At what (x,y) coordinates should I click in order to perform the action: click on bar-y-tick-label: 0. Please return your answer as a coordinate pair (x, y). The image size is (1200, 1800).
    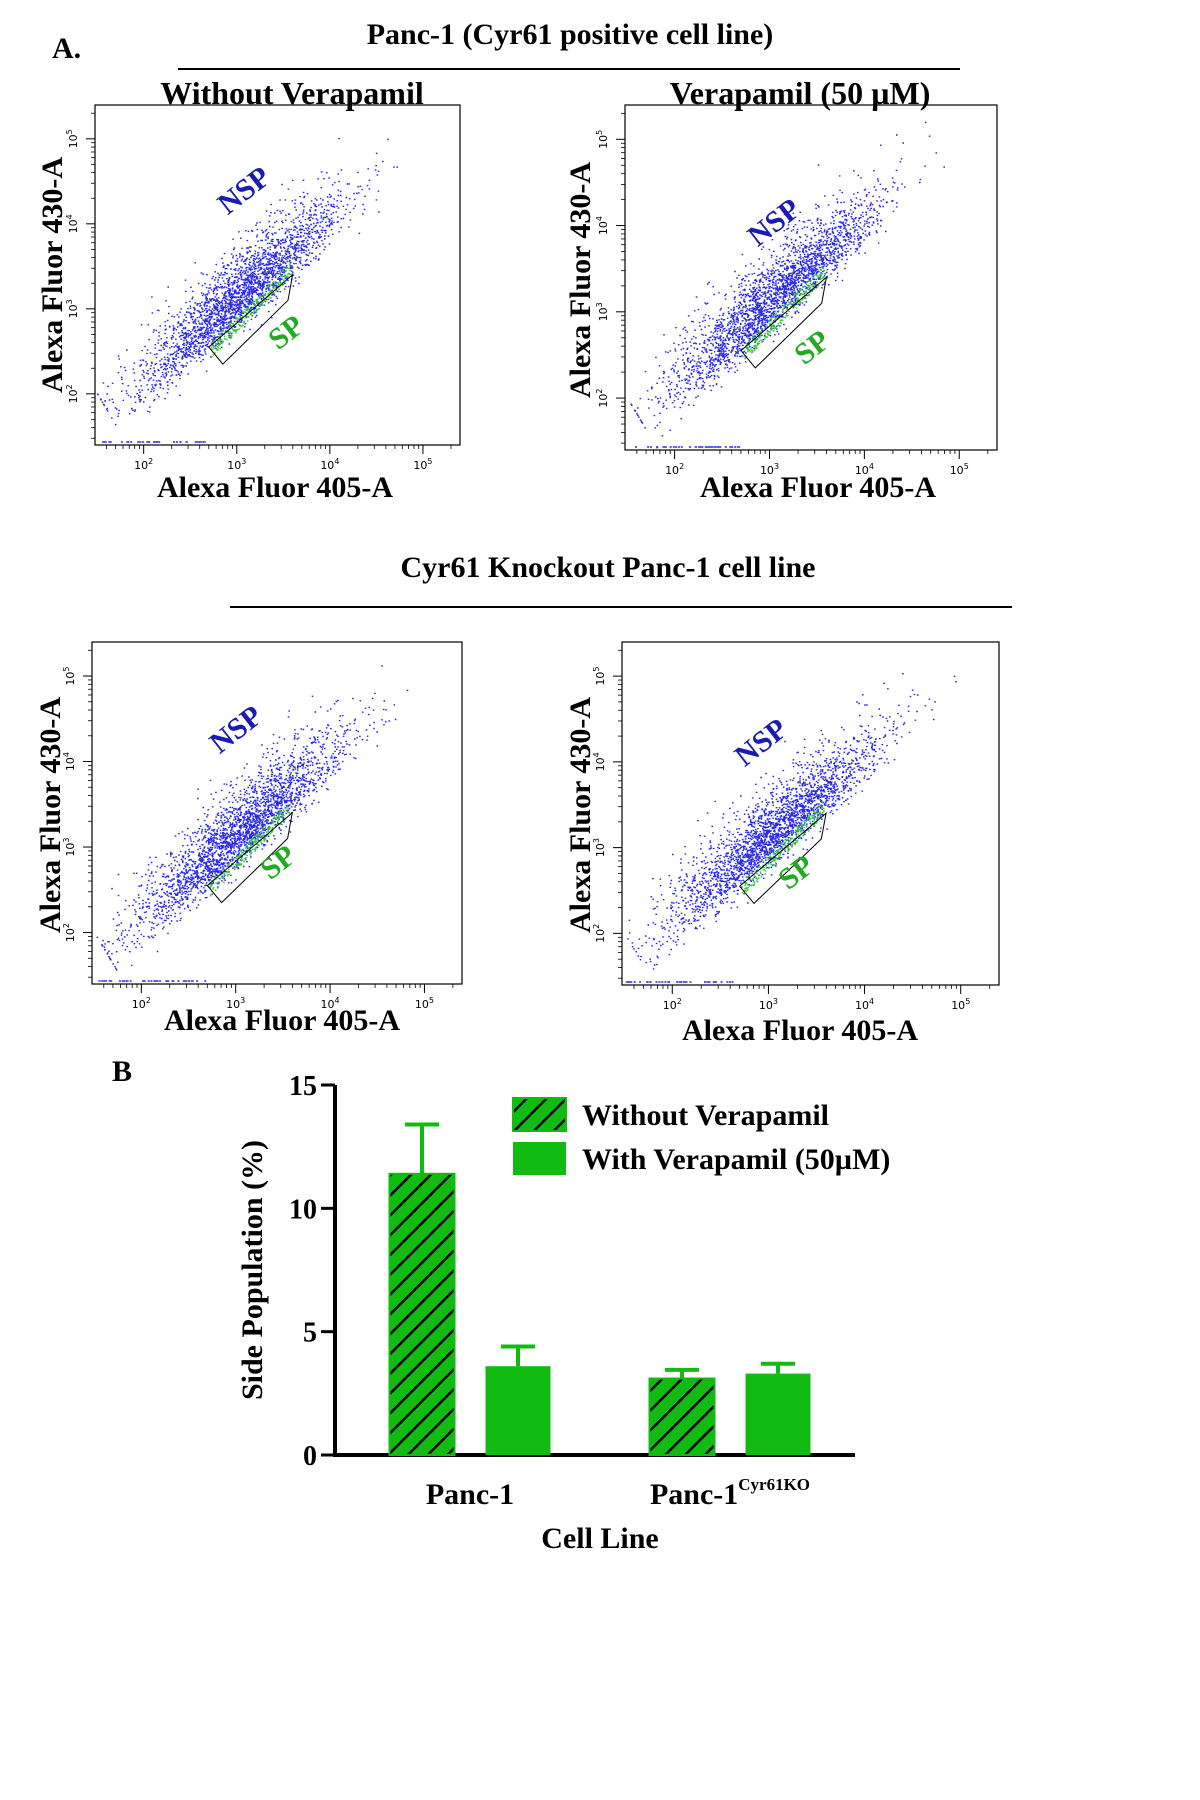
    Looking at the image, I should click on (310, 1456).